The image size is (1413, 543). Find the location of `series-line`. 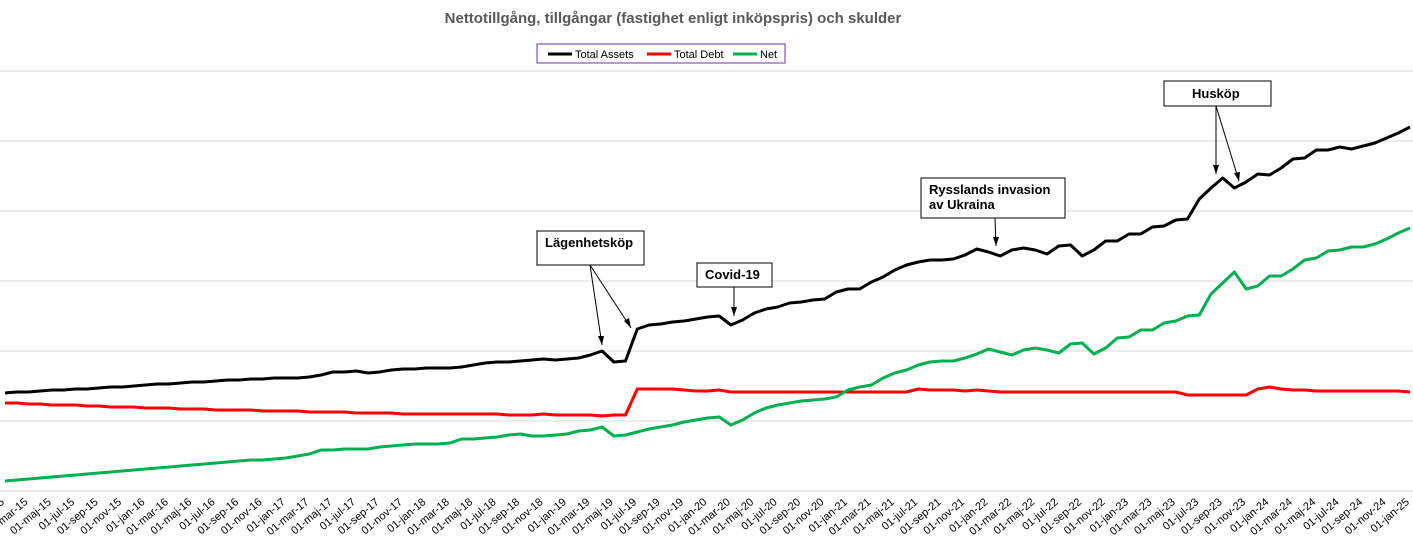

series-line is located at coordinates (708, 401).